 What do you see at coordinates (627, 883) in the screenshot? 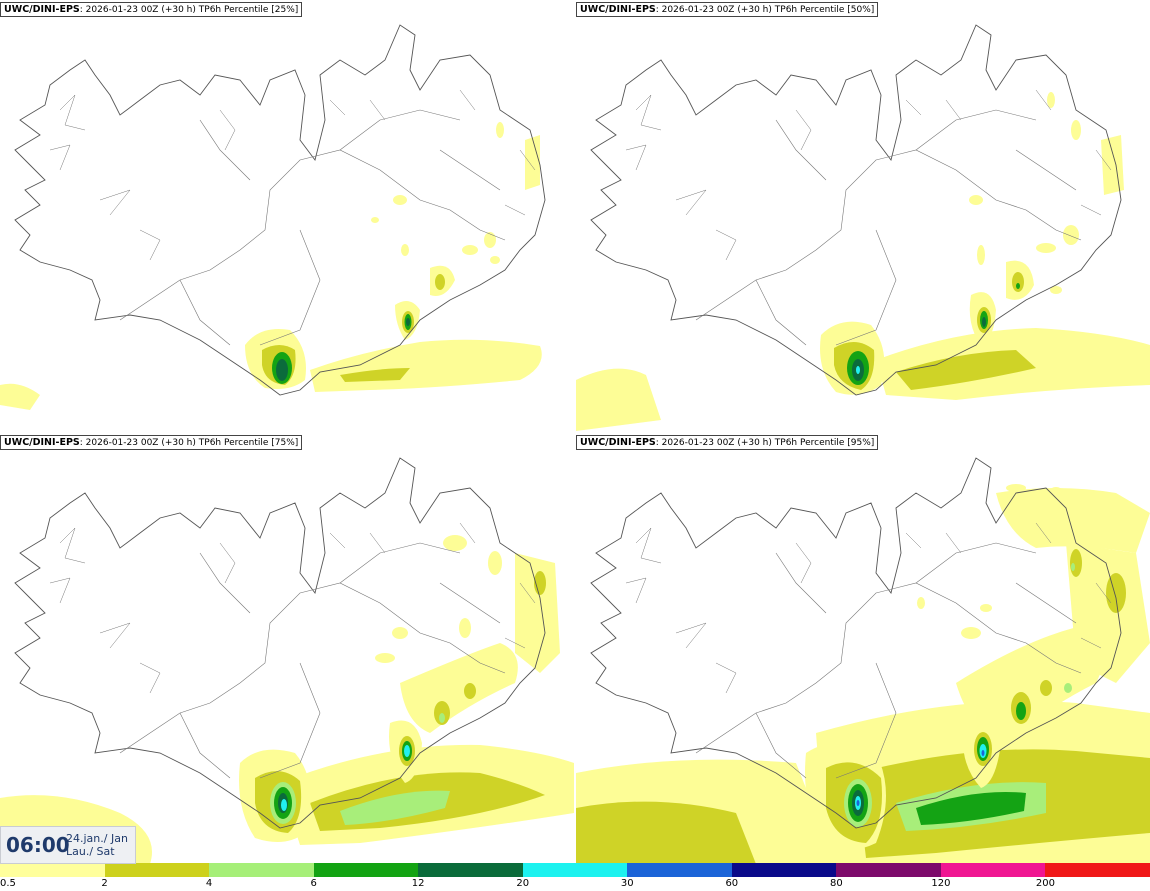
I see `legend-tick-label: 30` at bounding box center [627, 883].